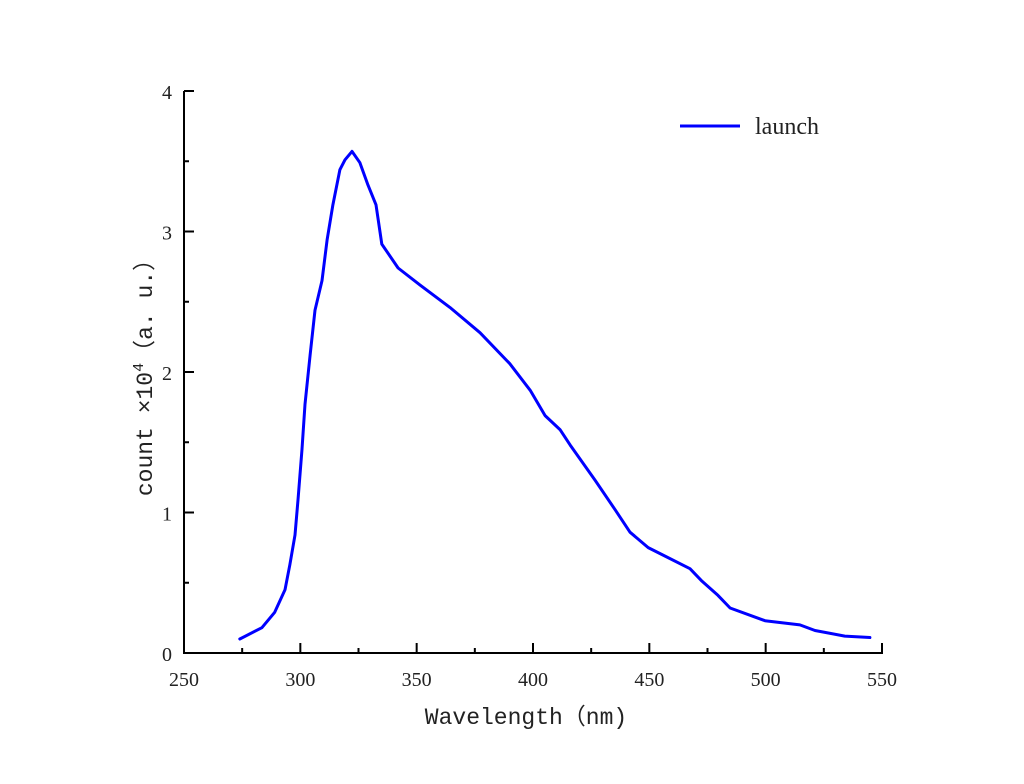  I want to click on y-axis-title: count ×104（a. u.）, so click(145, 372).